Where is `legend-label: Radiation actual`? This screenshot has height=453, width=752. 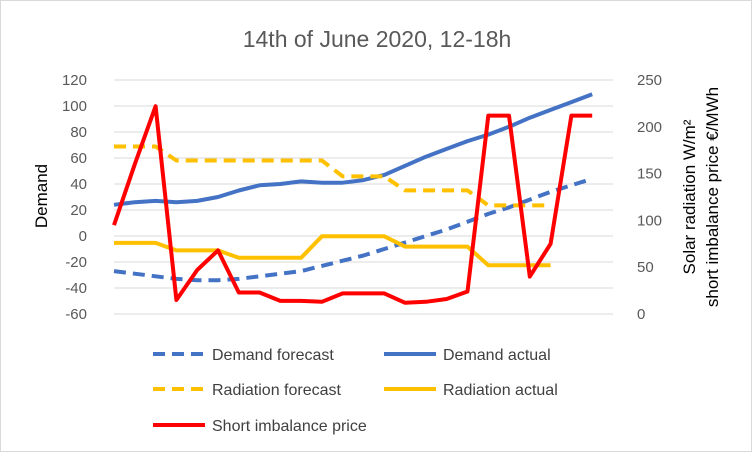 legend-label: Radiation actual is located at coordinates (500, 390).